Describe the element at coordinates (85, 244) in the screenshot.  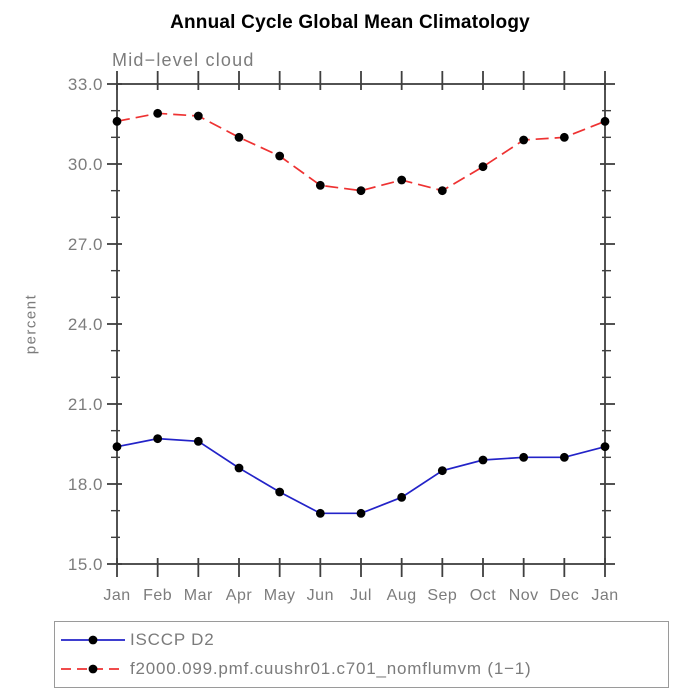
I see `y-tick-label: 27.0` at that location.